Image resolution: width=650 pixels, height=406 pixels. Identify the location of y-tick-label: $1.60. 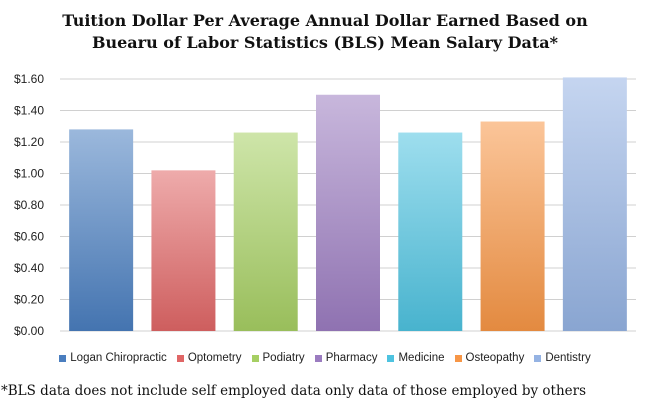
(29, 79).